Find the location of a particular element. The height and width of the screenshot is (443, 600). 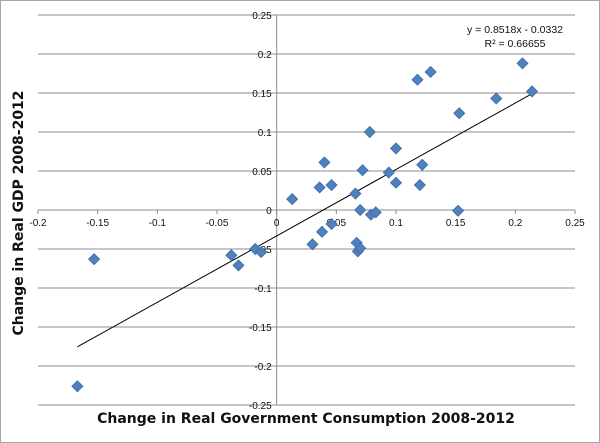

y-tick-label: 0.2 is located at coordinates (265, 55).